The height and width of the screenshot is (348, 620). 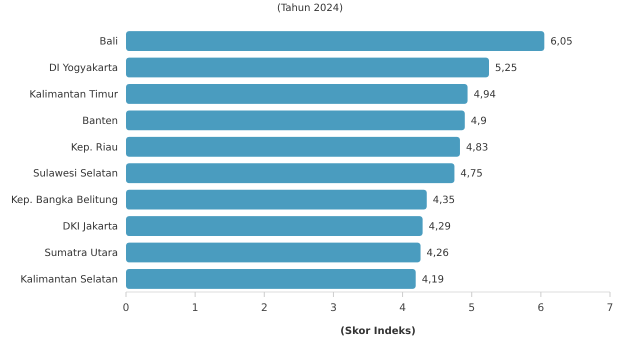 What do you see at coordinates (378, 331) in the screenshot?
I see `x-axis-title: (Skor Indeks)` at bounding box center [378, 331].